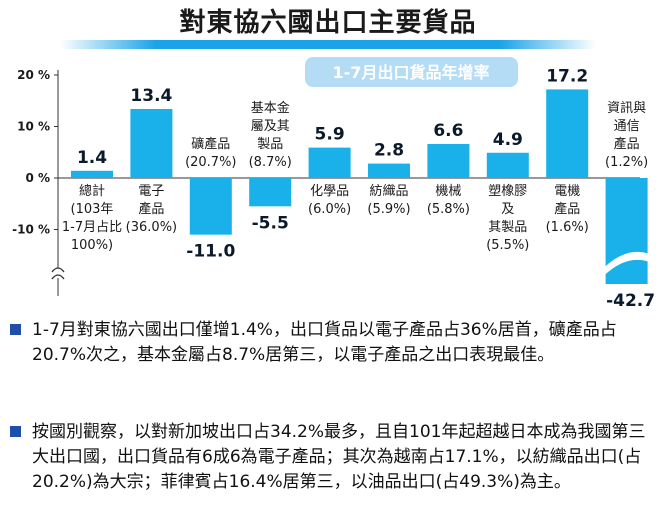  What do you see at coordinates (210, 144) in the screenshot?
I see `category-label: 礦產品` at bounding box center [210, 144].